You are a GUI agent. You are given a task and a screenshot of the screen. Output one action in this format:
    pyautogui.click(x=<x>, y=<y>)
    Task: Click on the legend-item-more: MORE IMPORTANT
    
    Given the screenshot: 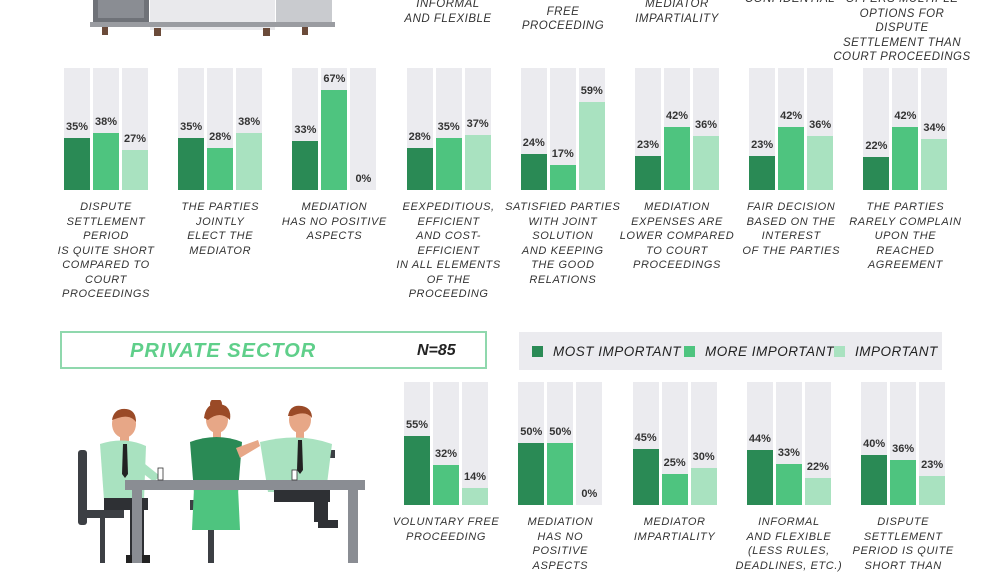 What is the action you would take?
    pyautogui.click(x=759, y=351)
    